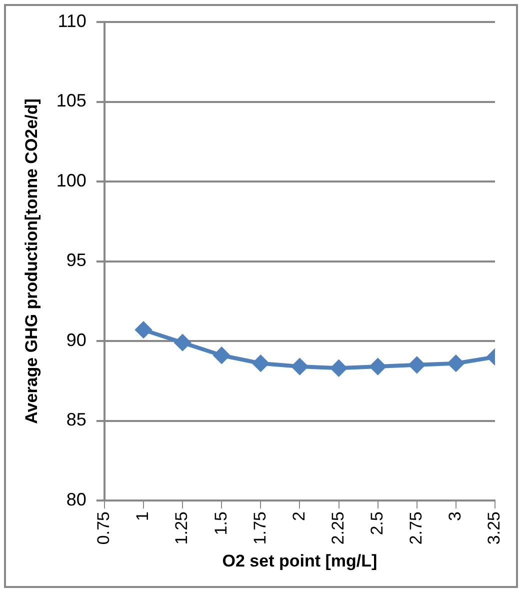  What do you see at coordinates (182, 528) in the screenshot?
I see `x-tick-label: 1.25` at bounding box center [182, 528].